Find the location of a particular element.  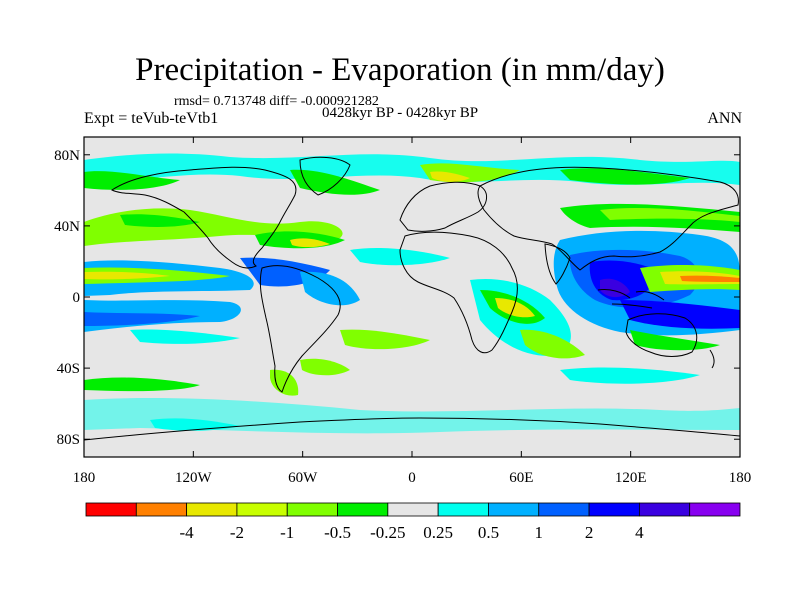

y-tick-label: 80N is located at coordinates (67, 156).